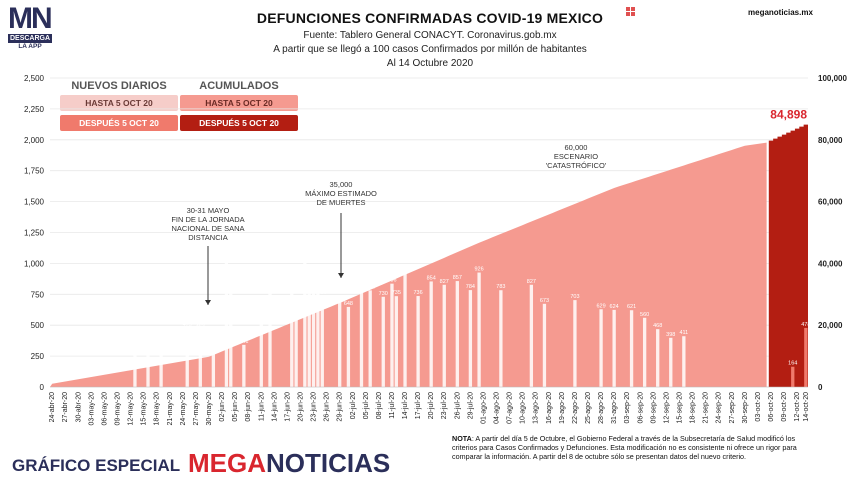 This screenshot has height=479, width=853. What do you see at coordinates (792, 364) in the screenshot?
I see `daily-bar-label: 164` at bounding box center [792, 364].